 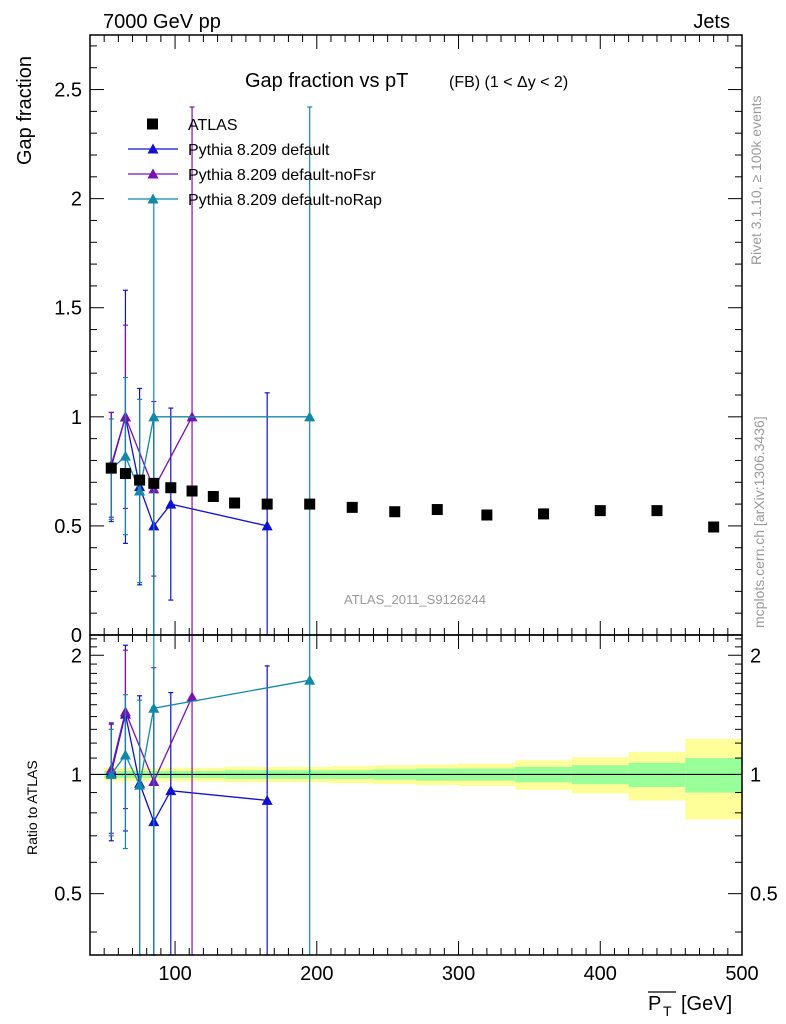 I want to click on ratio-y-tick-label-right: 0.5, so click(x=764, y=895).